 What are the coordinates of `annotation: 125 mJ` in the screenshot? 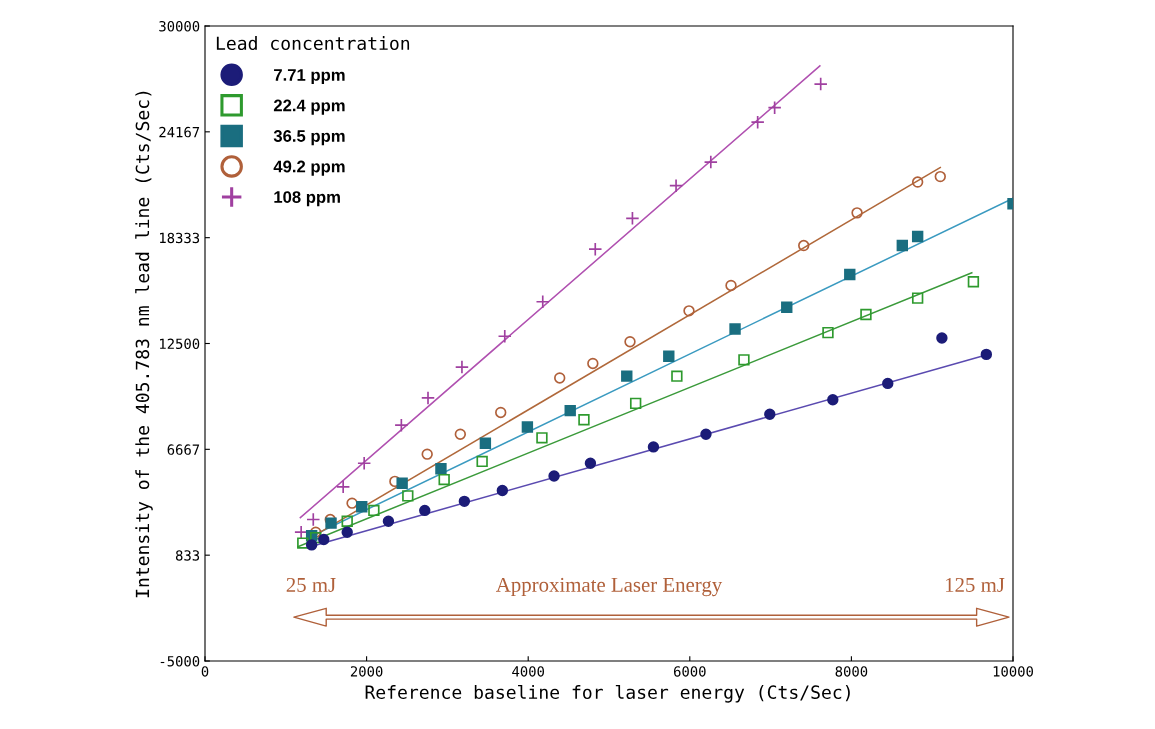 It's located at (975, 584).